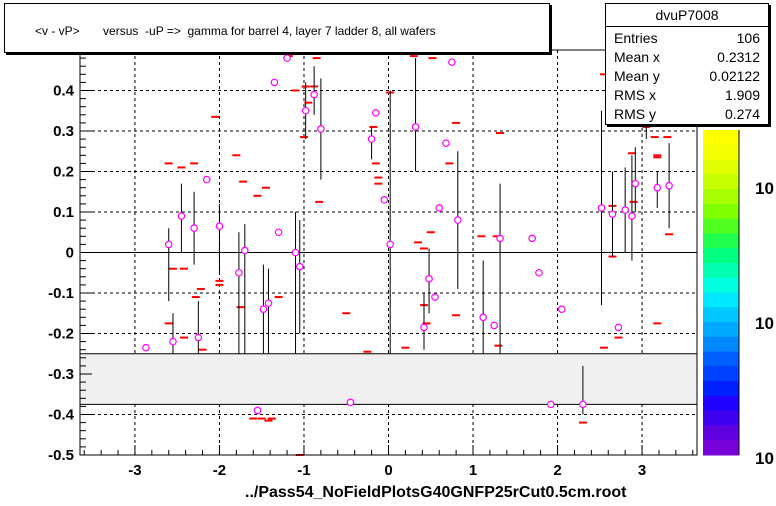 Image resolution: width=776 pixels, height=506 pixels. I want to click on stats-value: 0.274, so click(742, 114).